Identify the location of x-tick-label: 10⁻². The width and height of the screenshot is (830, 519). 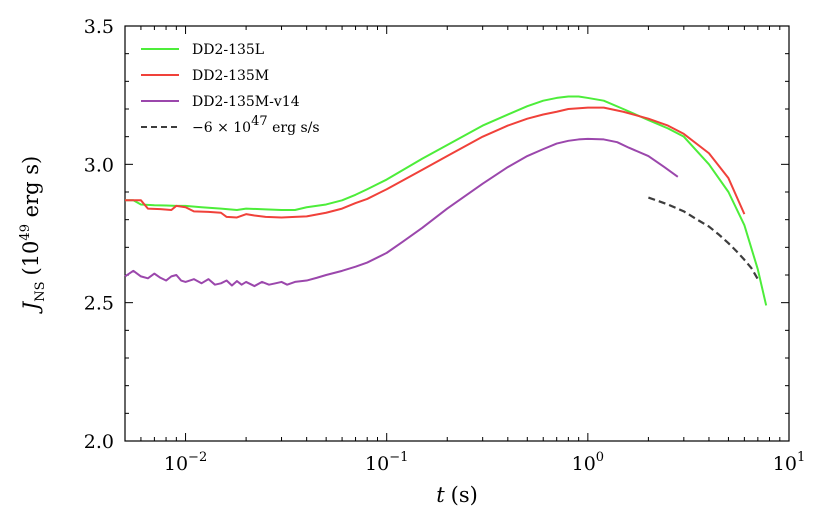
(185, 462).